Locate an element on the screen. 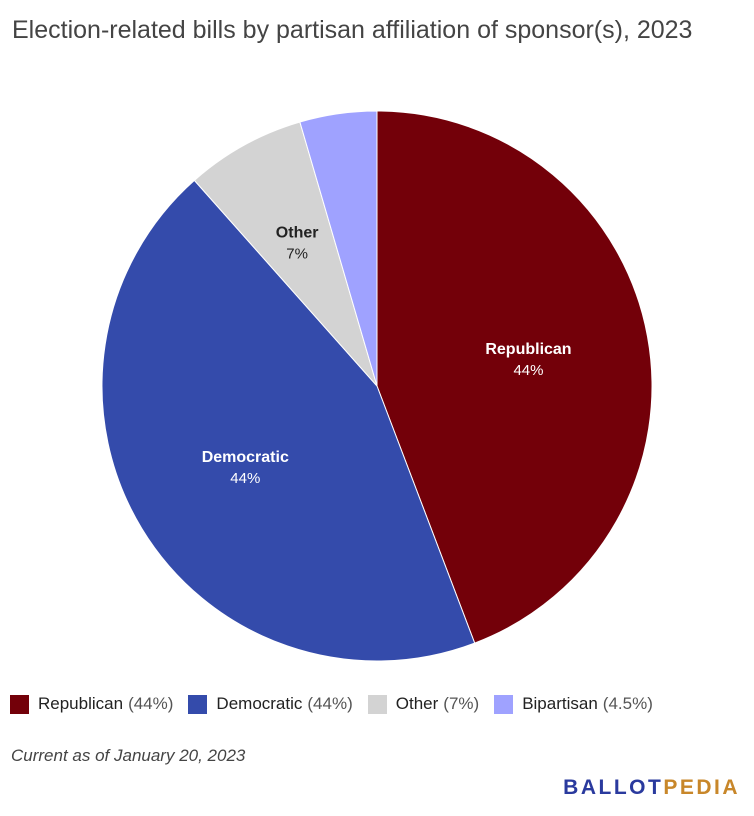 The height and width of the screenshot is (816, 754). slice-value-republican: 44% is located at coordinates (528, 370).